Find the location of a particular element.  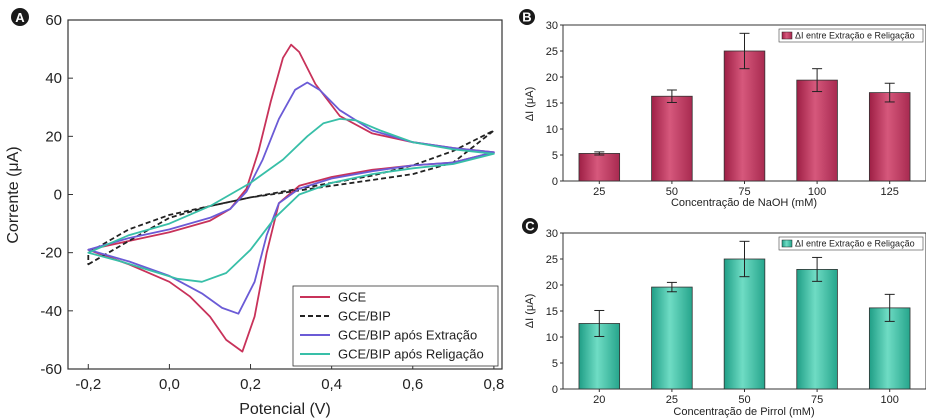

panel-a-y-axis-label: Corrente (μA) is located at coordinates (13, 194).